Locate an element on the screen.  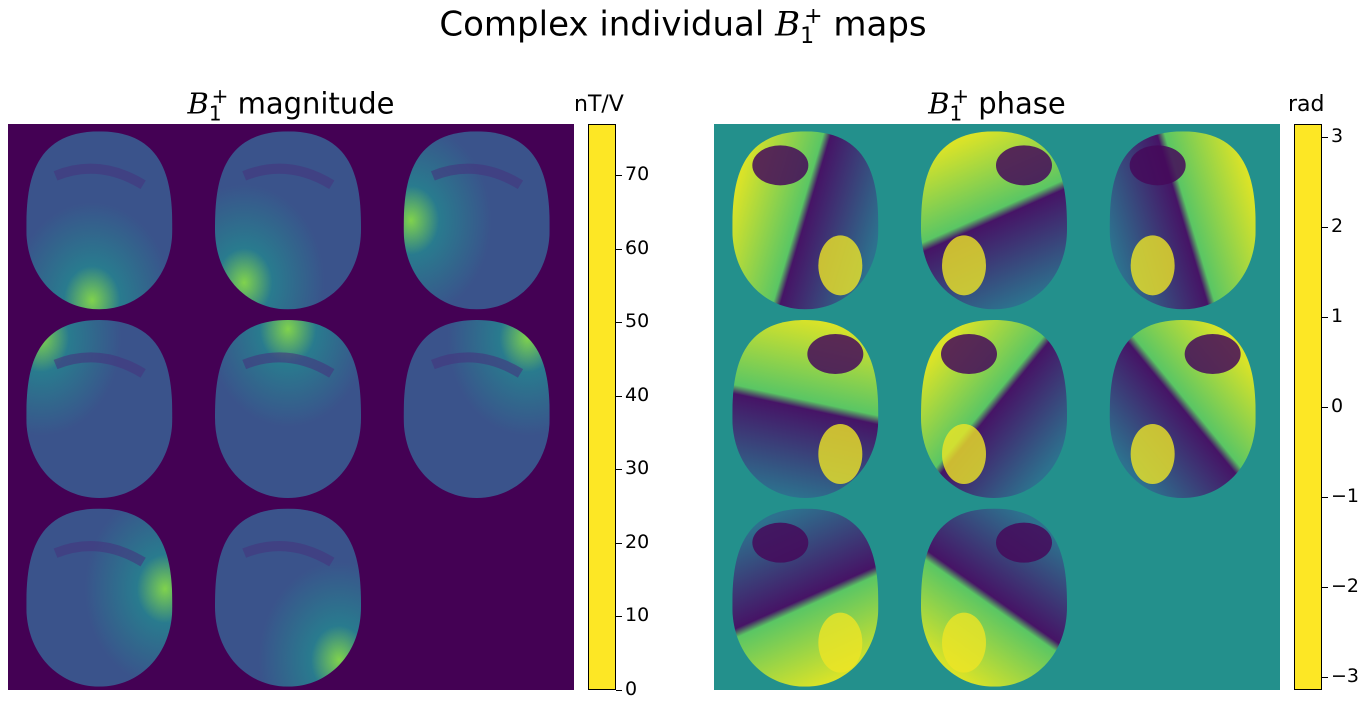
colorbar-tick-label: 60 is located at coordinates (637, 248).